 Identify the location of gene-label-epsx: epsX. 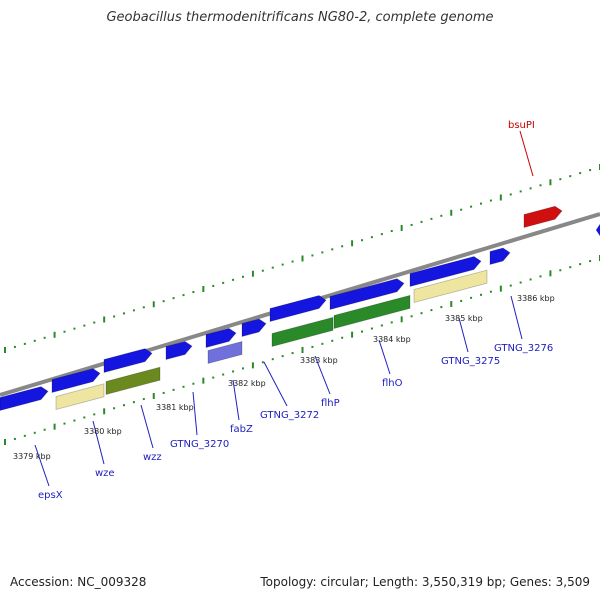
(50, 495).